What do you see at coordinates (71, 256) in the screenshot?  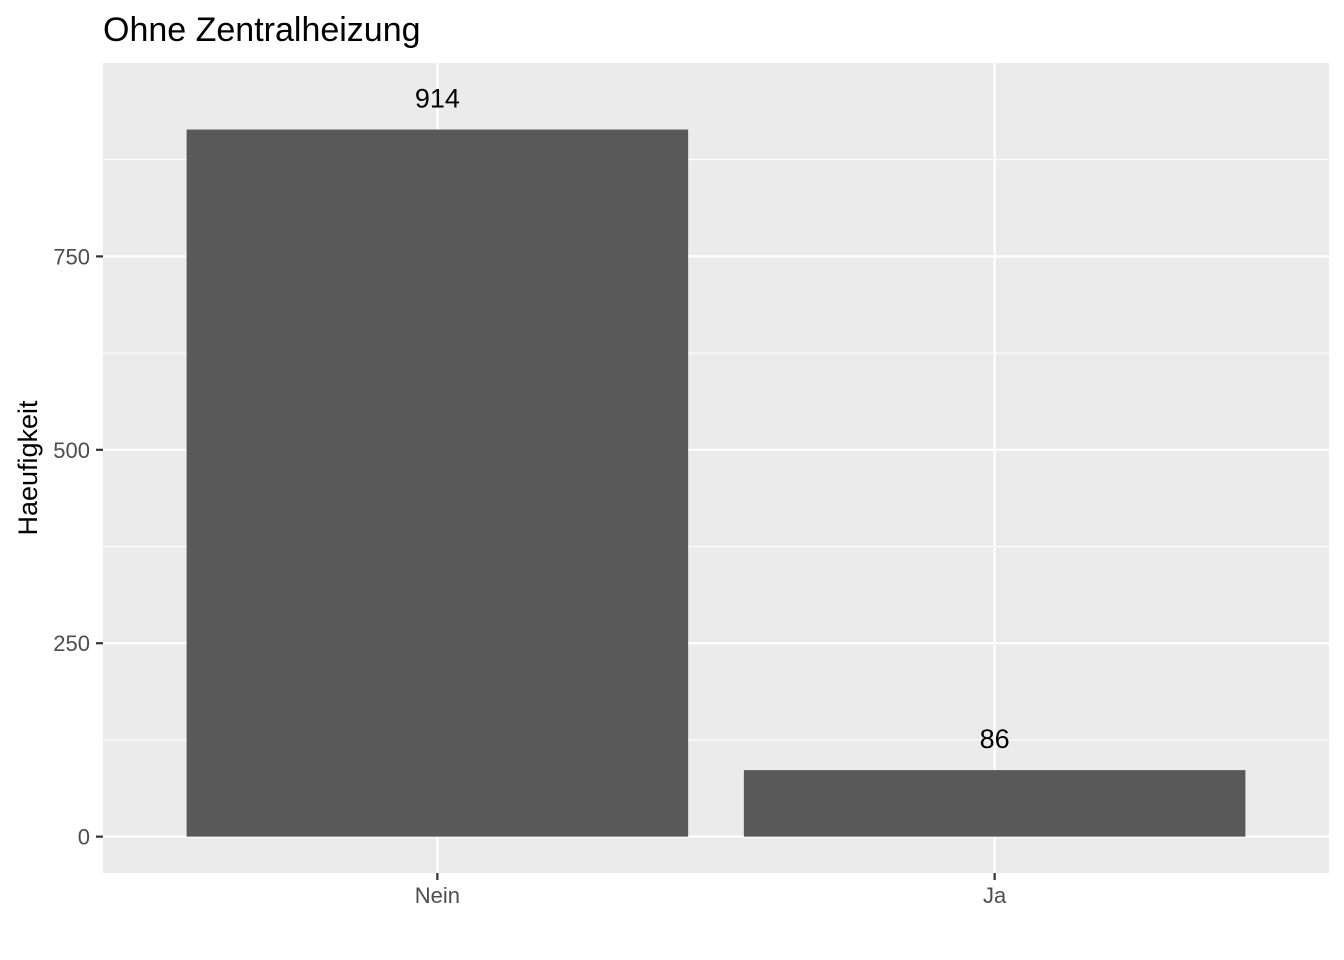 I see `y-tick-label: 750` at bounding box center [71, 256].